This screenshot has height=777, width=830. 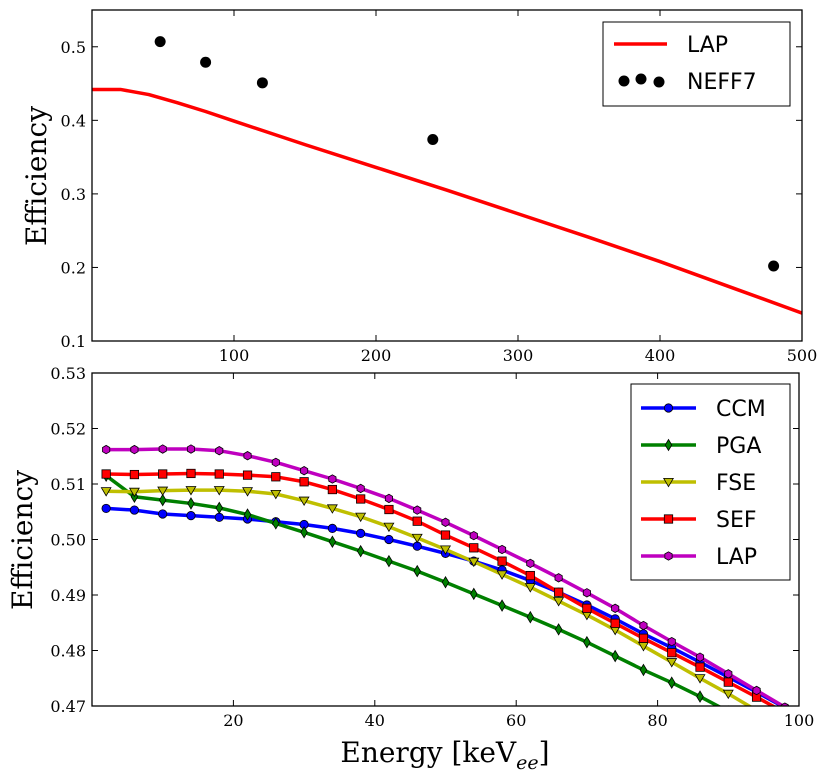 What do you see at coordinates (233, 720) in the screenshot?
I see `x-tick-label: 20` at bounding box center [233, 720].